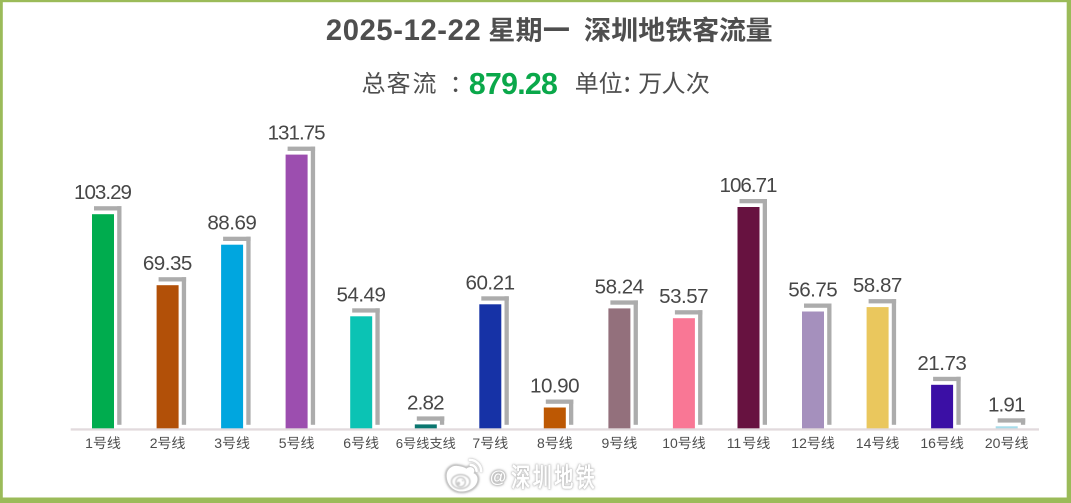  What do you see at coordinates (476, 443) in the screenshot?
I see `svg-text: 7` at bounding box center [476, 443].